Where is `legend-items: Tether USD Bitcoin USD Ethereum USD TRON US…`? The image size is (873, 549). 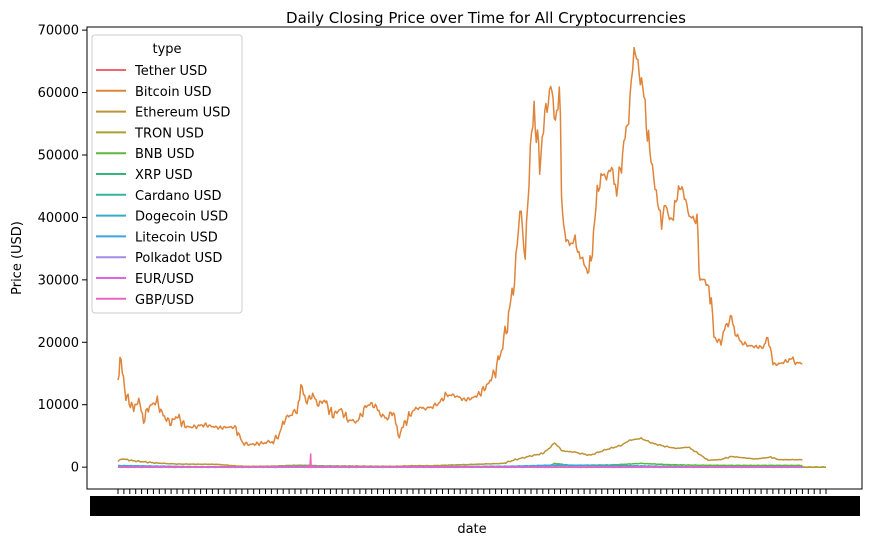
legend-items: Tether USD Bitcoin USD Ethereum USD TRON US… is located at coordinates (163, 186).